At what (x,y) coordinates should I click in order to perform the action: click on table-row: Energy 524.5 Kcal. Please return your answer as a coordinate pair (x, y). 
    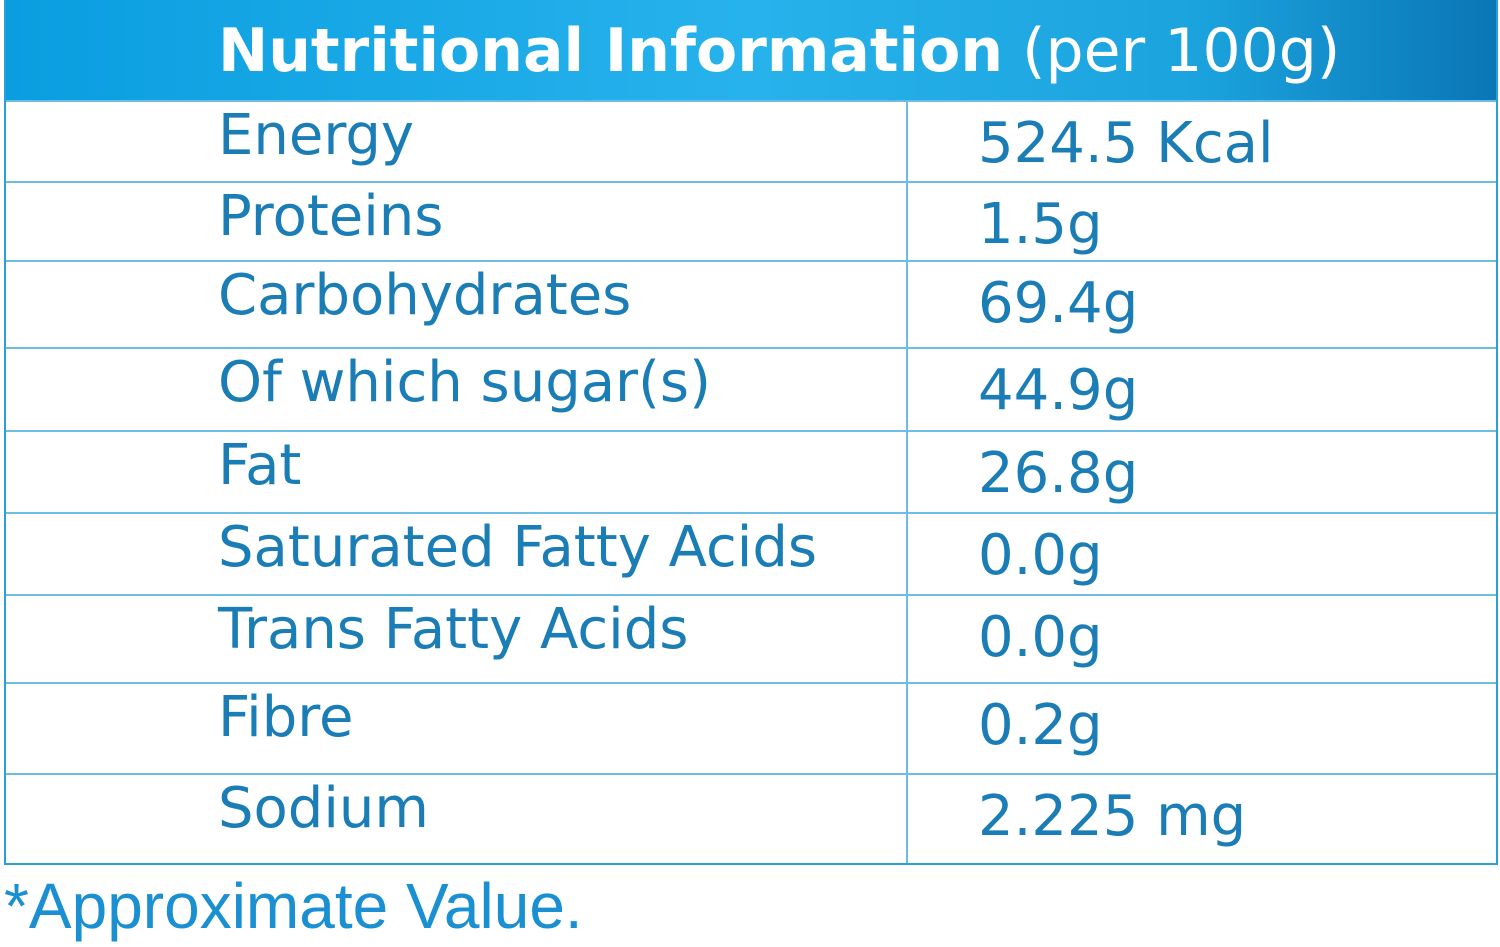
    Looking at the image, I should click on (751, 141).